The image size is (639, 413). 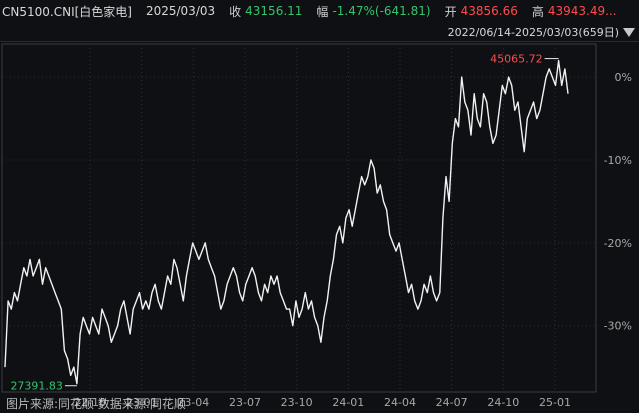 I want to click on watermark-text: 图片来源:同花顺 数据来源:同花顺, so click(x=96, y=403).